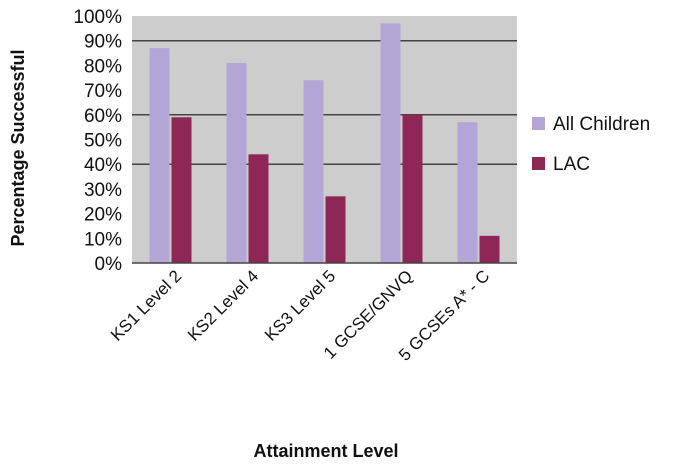  What do you see at coordinates (103, 190) in the screenshot?
I see `y-tick-label: 30%` at bounding box center [103, 190].